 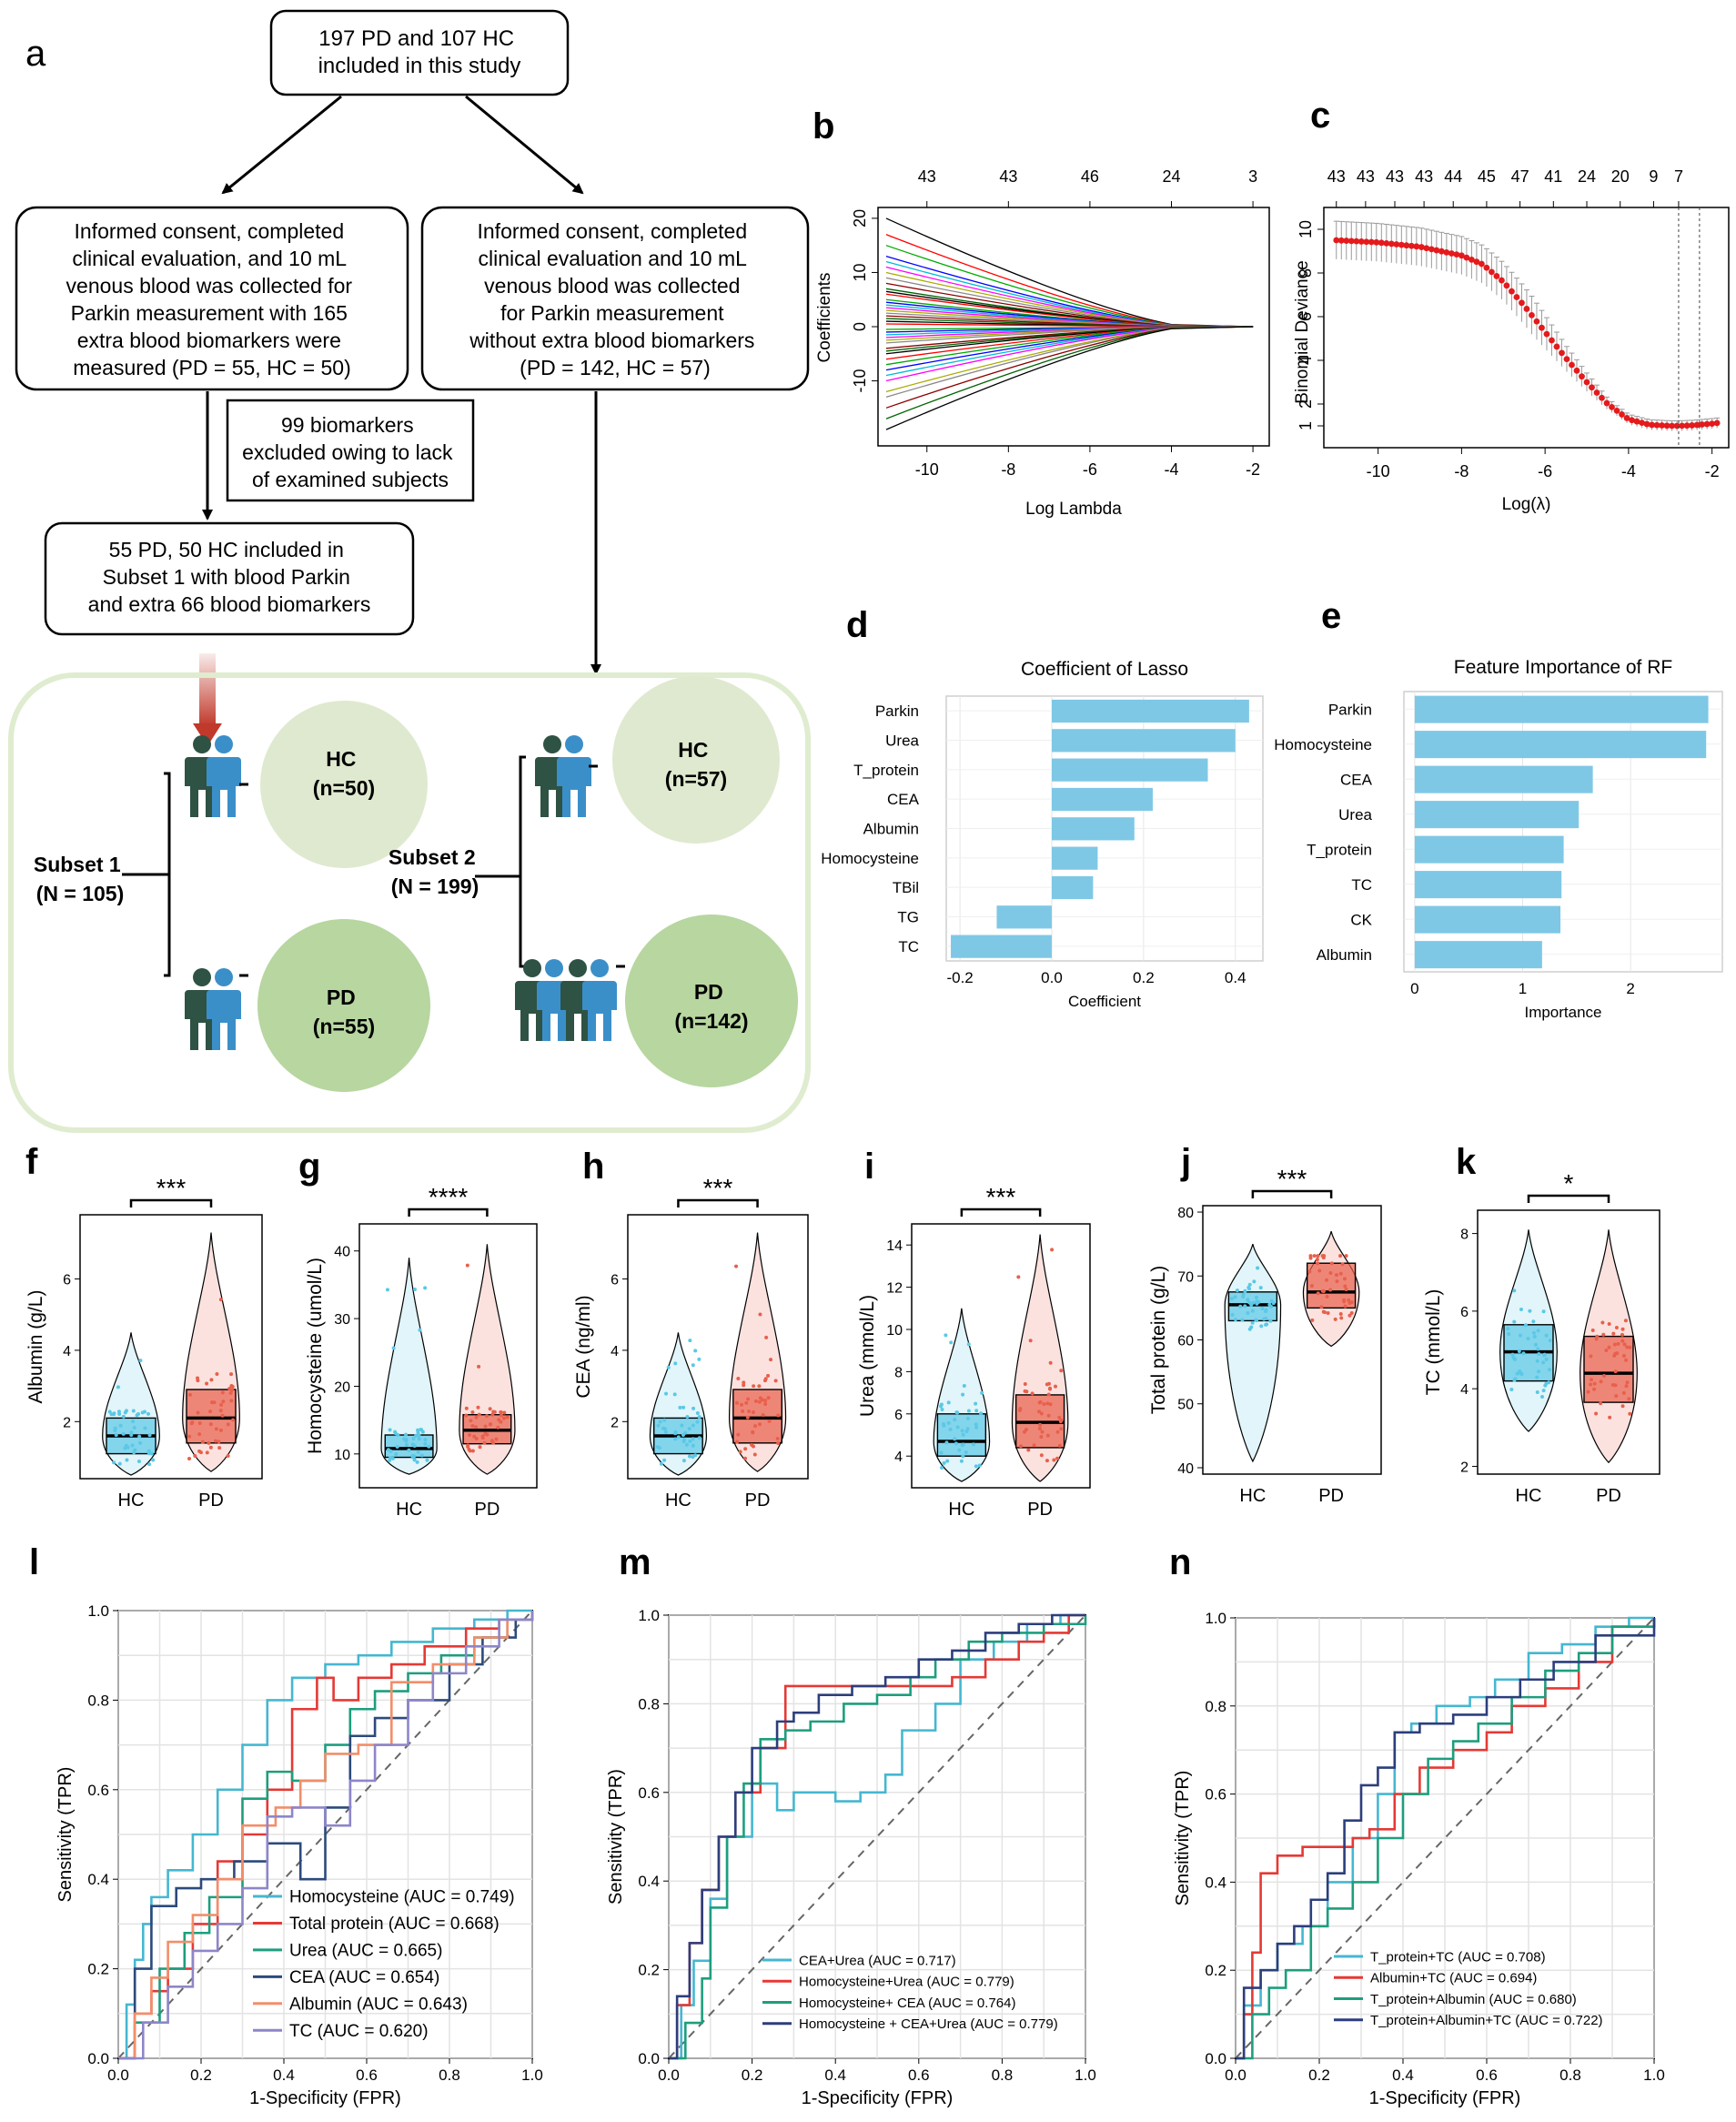 I want to click on x-tick-label: 0.4, so click(x=835, y=2075).